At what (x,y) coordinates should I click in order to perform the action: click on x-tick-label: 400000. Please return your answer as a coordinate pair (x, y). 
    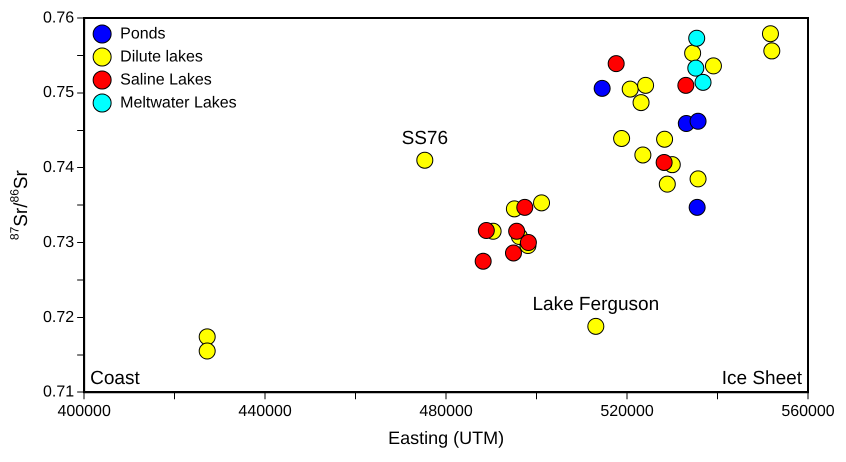
    Looking at the image, I should click on (84, 411).